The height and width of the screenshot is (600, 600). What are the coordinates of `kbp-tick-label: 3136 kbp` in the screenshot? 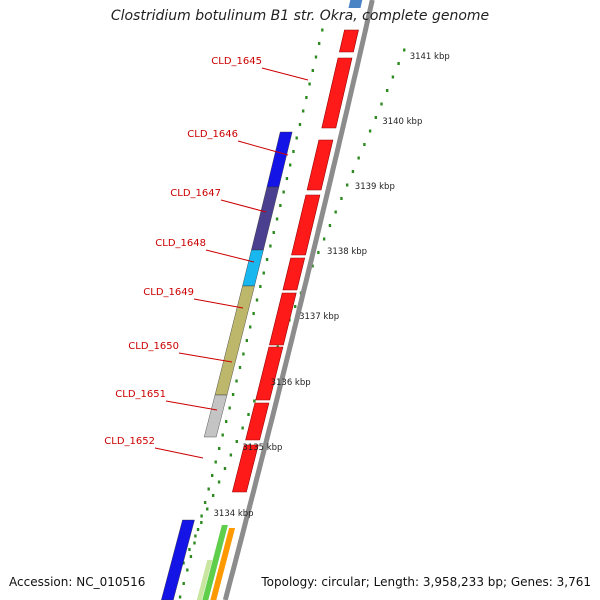 It's located at (291, 383).